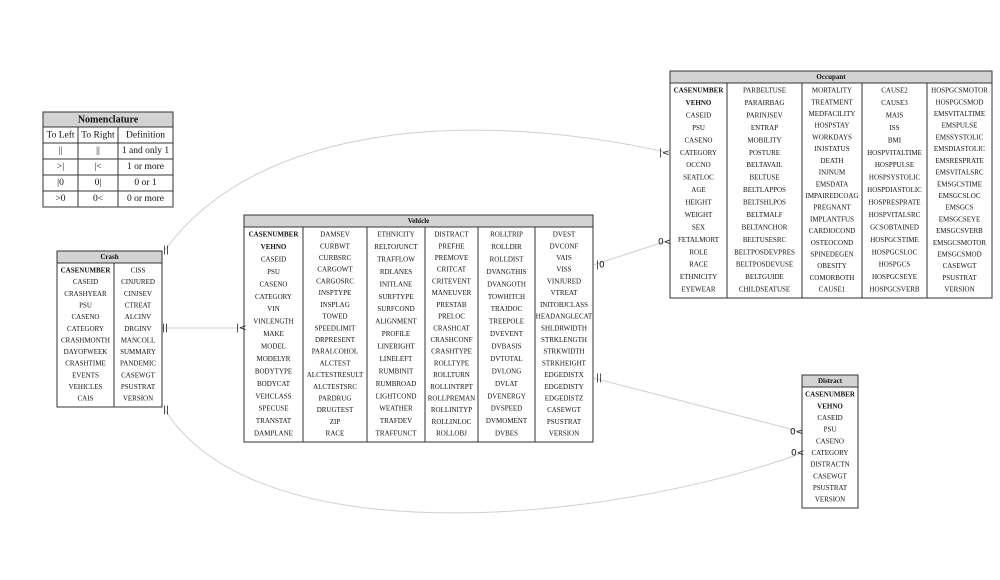  Describe the element at coordinates (564, 235) in the screenshot. I see `field: DVEST` at that location.